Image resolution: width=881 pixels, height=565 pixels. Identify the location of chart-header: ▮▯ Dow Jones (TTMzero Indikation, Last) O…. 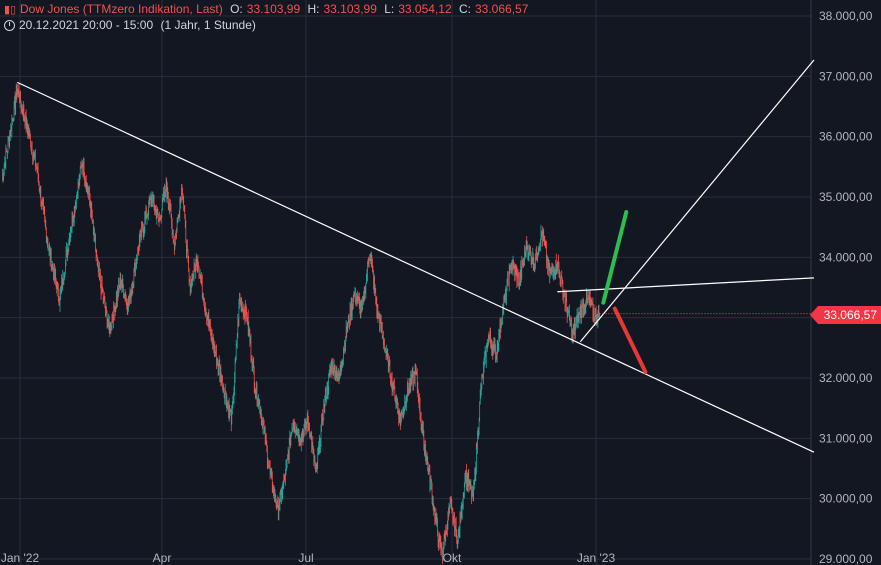
(268, 9).